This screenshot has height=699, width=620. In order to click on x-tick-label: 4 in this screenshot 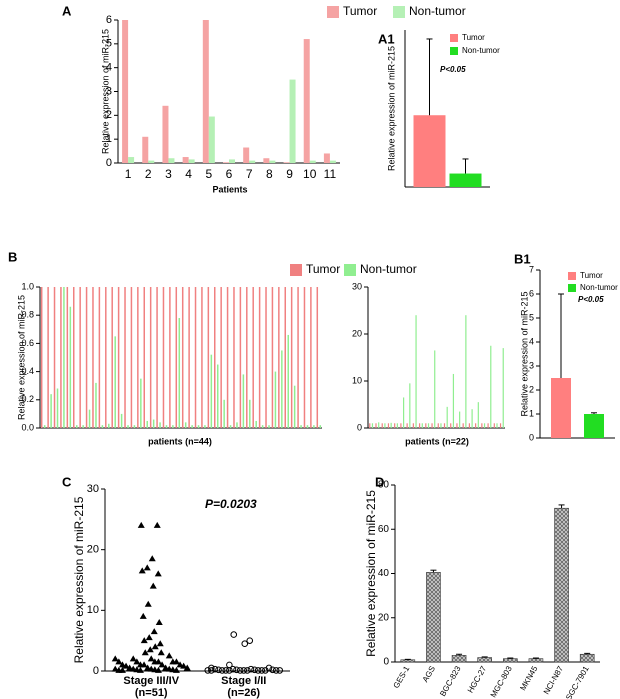, I will do `click(188, 174)`.